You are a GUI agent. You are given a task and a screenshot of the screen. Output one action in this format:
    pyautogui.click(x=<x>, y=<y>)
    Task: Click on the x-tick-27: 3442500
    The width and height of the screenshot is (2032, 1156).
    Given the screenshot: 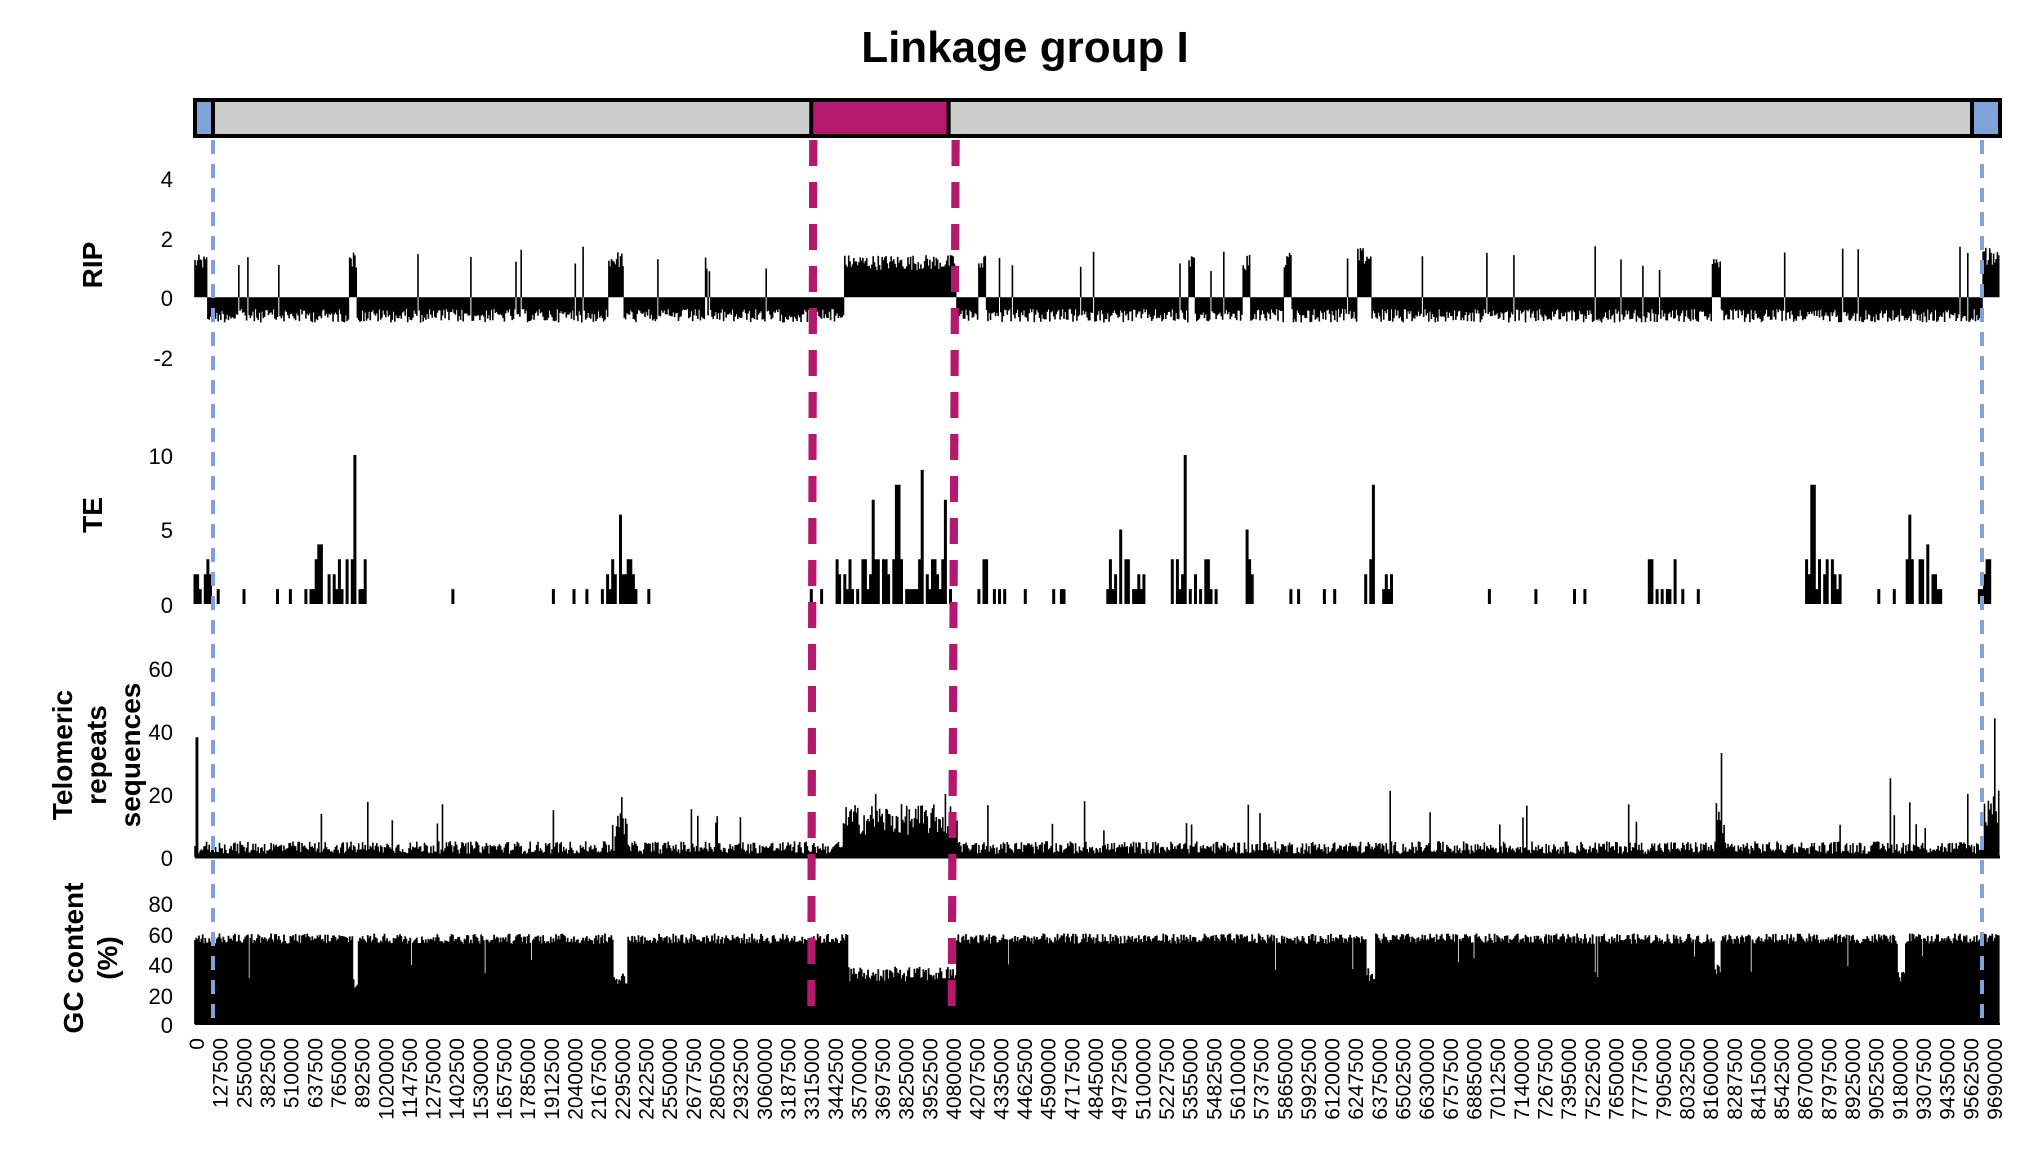 What is the action you would take?
    pyautogui.click(x=836, y=1079)
    